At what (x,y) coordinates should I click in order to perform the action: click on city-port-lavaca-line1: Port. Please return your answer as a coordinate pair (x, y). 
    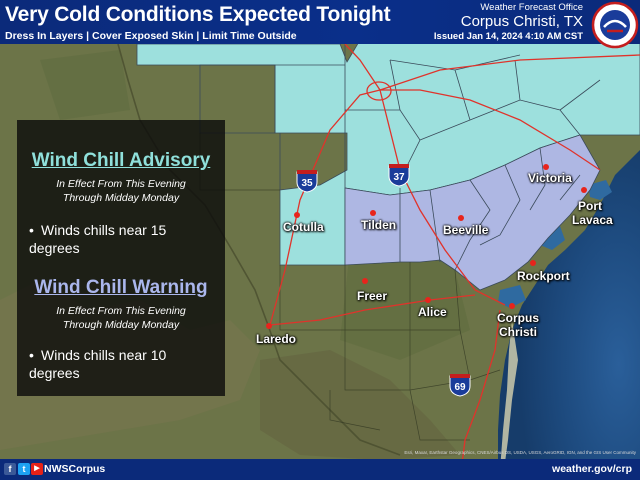
    Looking at the image, I should click on (590, 206).